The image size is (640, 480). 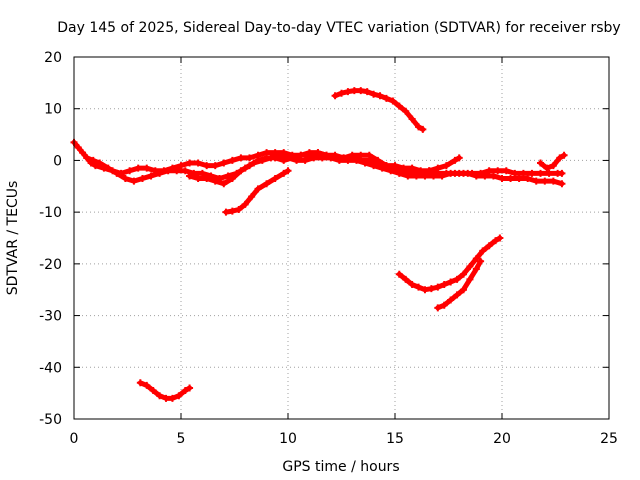 What do you see at coordinates (53, 110) in the screenshot?
I see `y-tick-label: 10` at bounding box center [53, 110].